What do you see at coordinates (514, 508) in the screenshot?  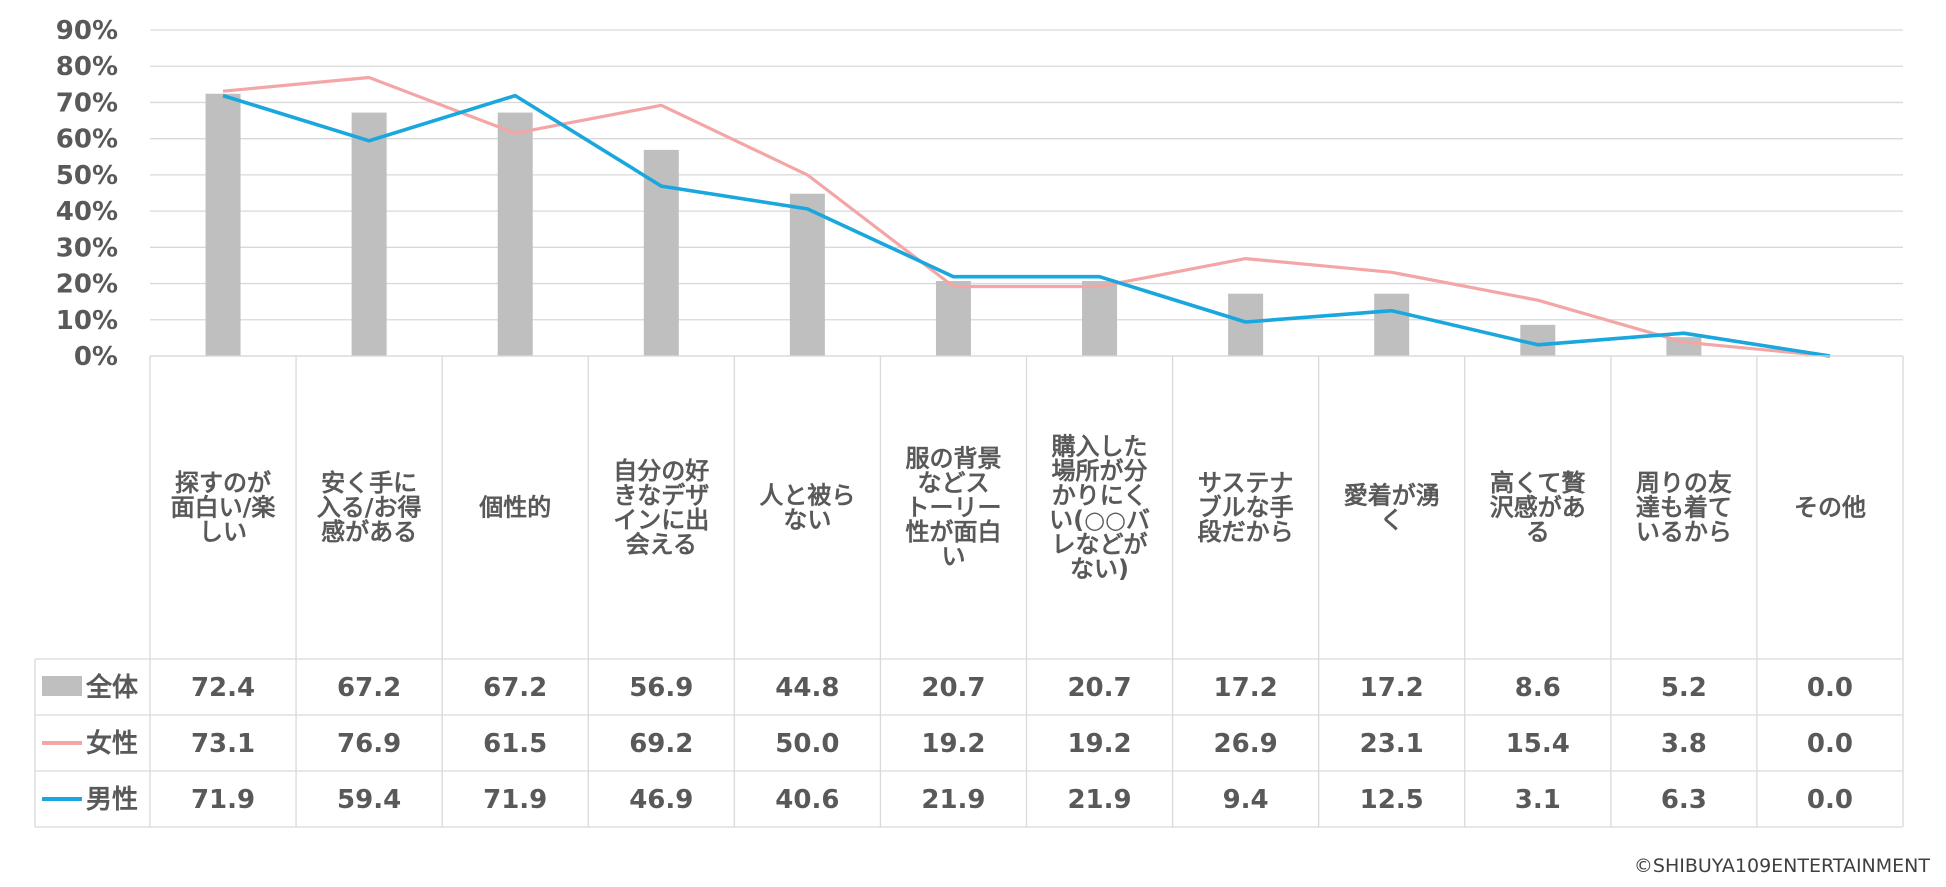 I see `category-label: 個性的` at bounding box center [514, 508].